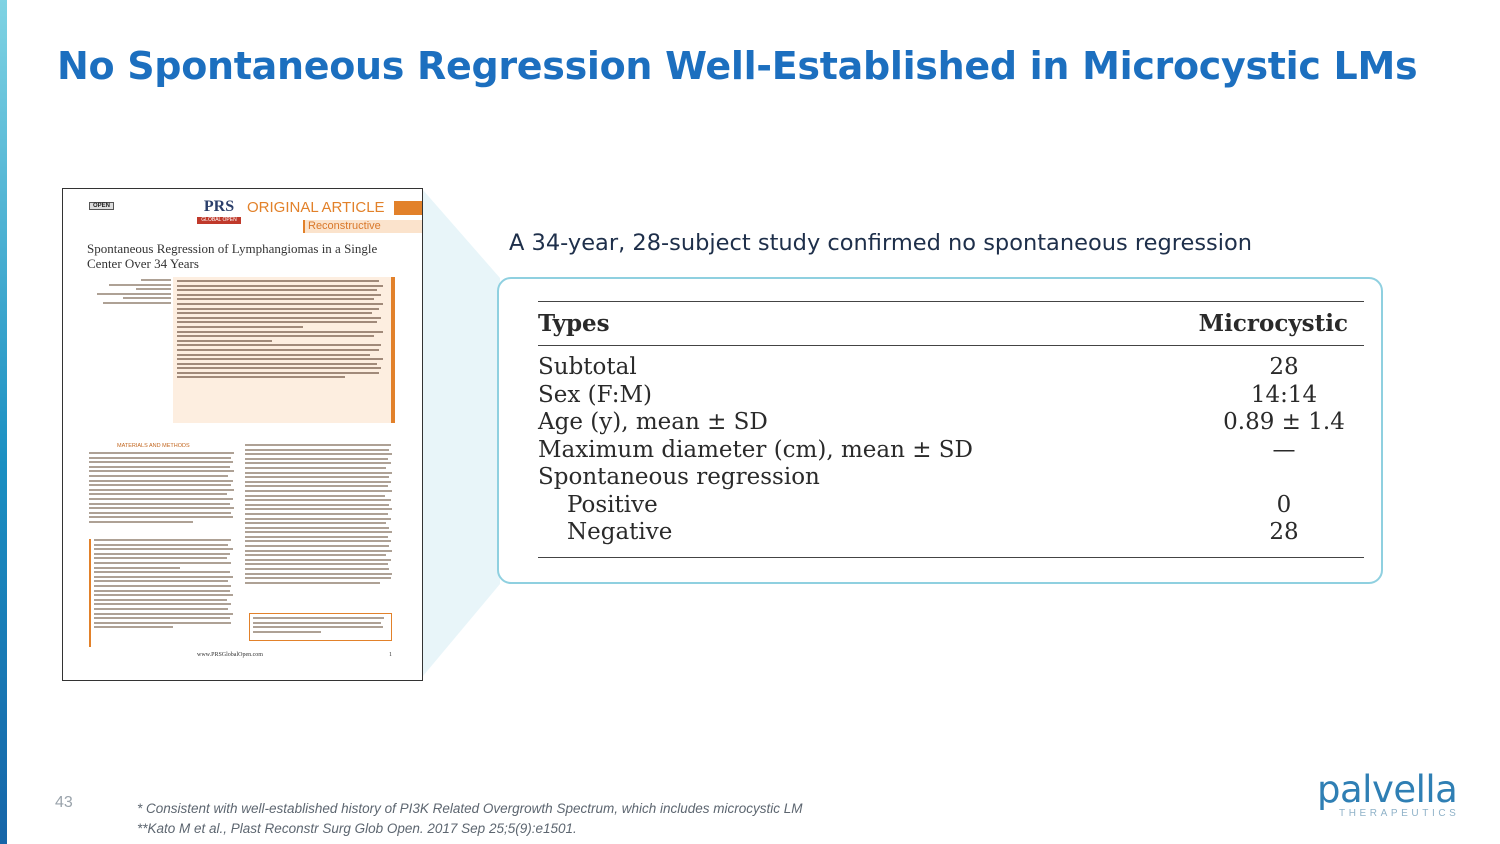  Describe the element at coordinates (127, 293) in the screenshot. I see `paper-authors` at that location.